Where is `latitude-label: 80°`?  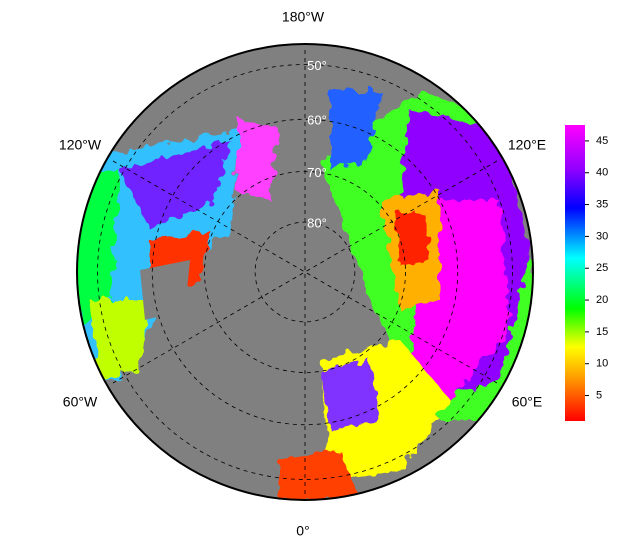 latitude-label: 80° is located at coordinates (317, 223).